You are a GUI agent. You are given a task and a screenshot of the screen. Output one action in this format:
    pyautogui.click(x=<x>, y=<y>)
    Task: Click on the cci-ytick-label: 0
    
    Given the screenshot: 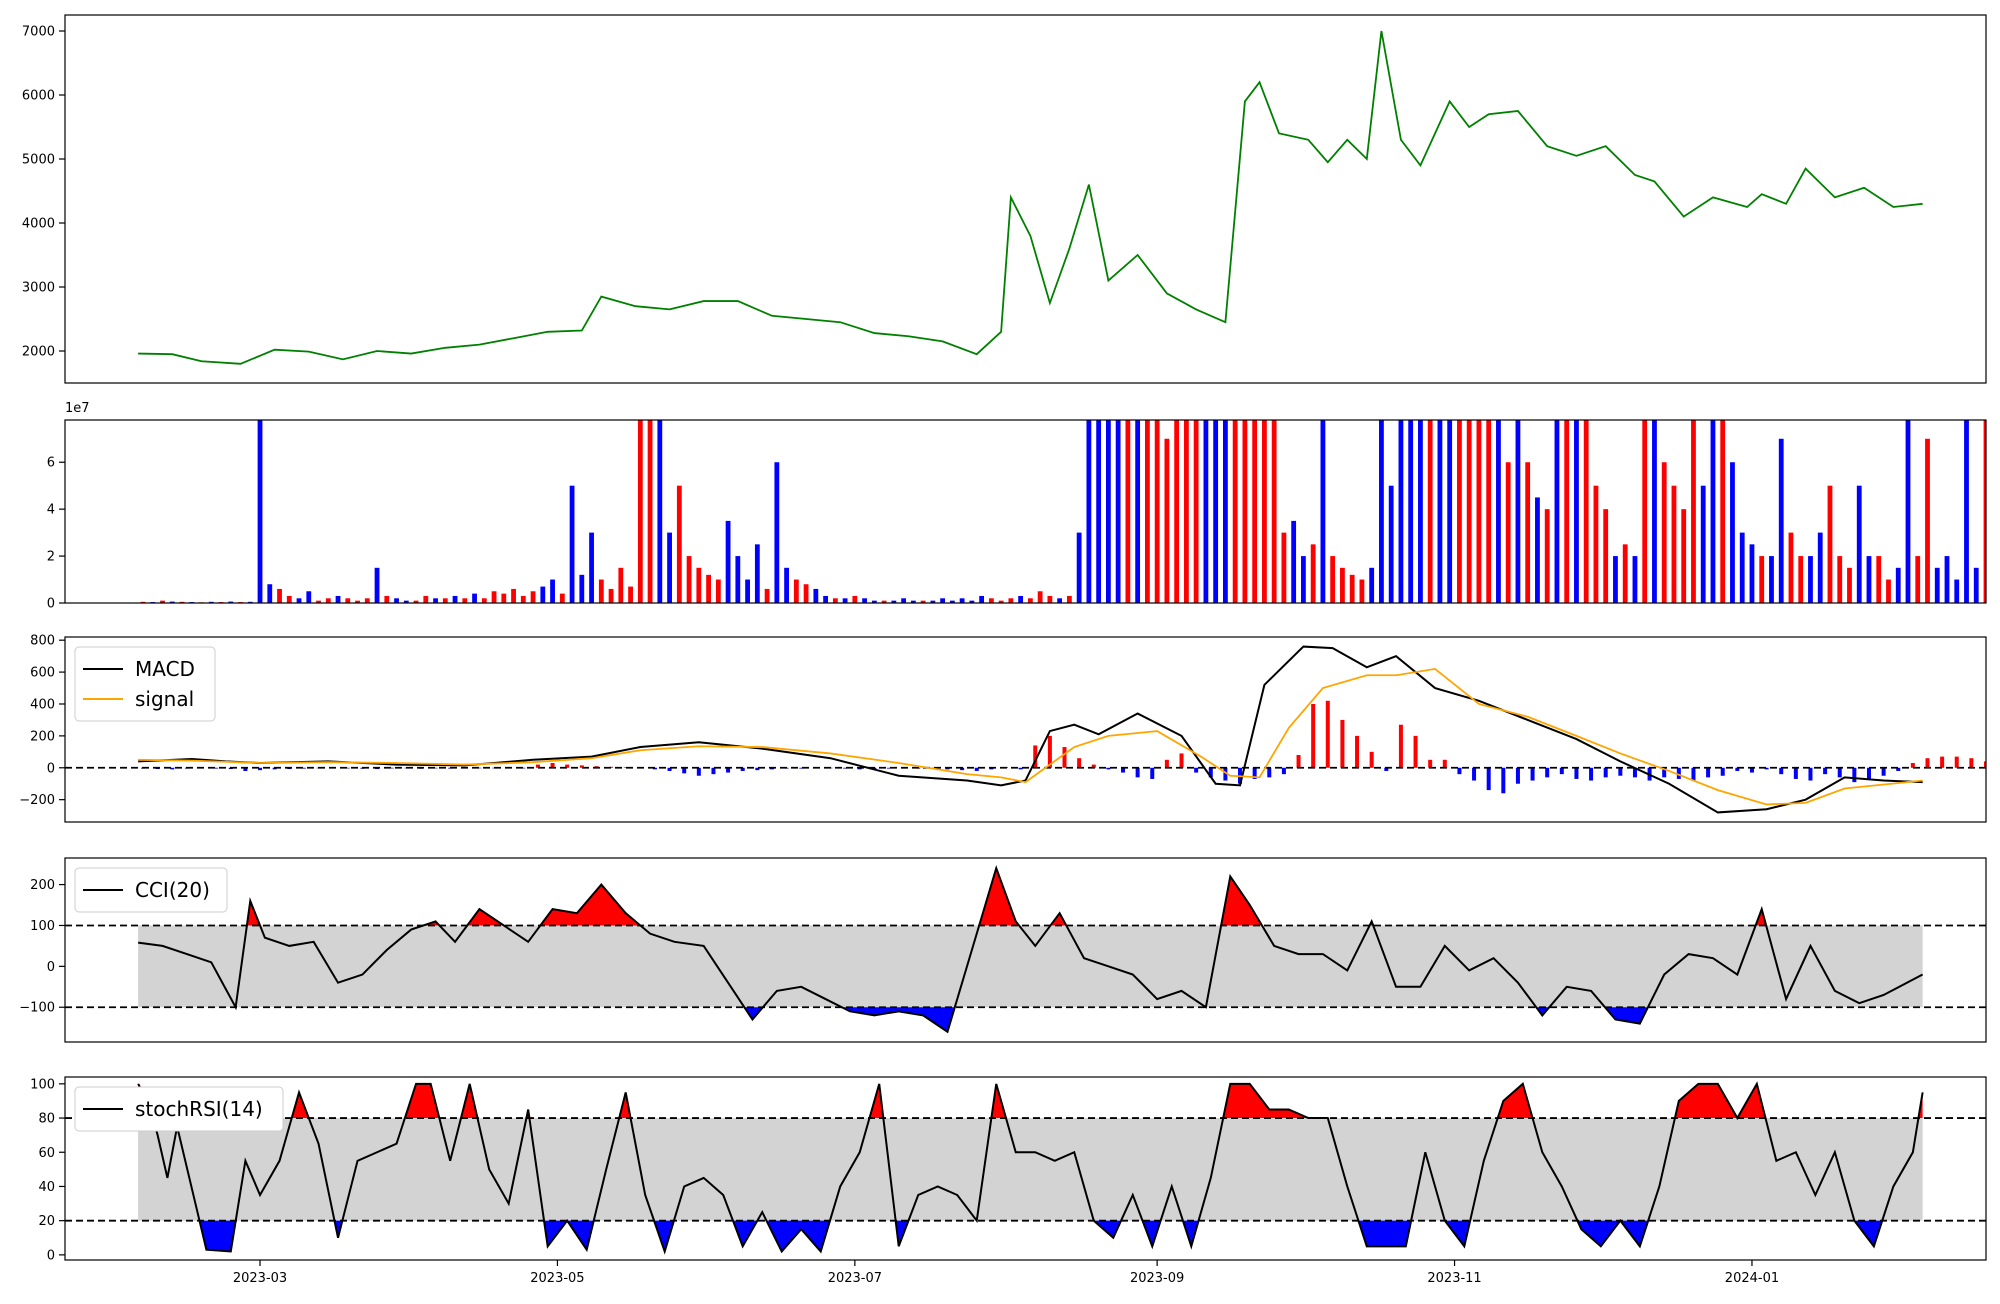 What is the action you would take?
    pyautogui.click(x=51, y=967)
    